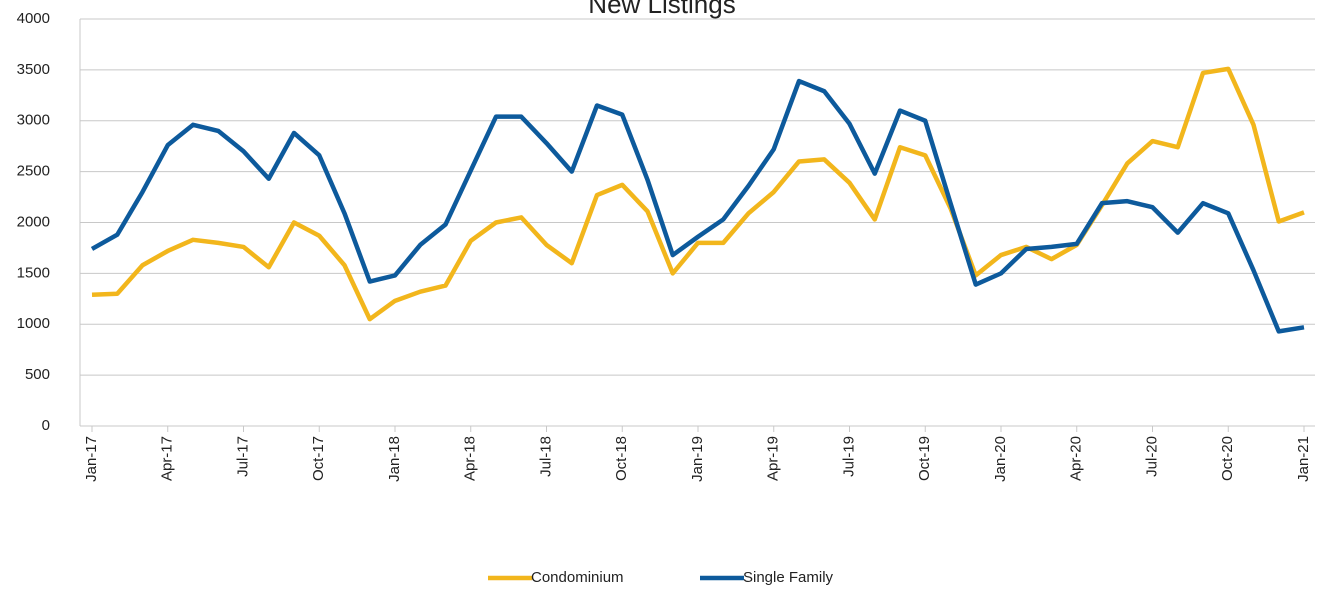 This screenshot has height=593, width=1325. What do you see at coordinates (697, 459) in the screenshot?
I see `x-tick-label: Jan-19` at bounding box center [697, 459].